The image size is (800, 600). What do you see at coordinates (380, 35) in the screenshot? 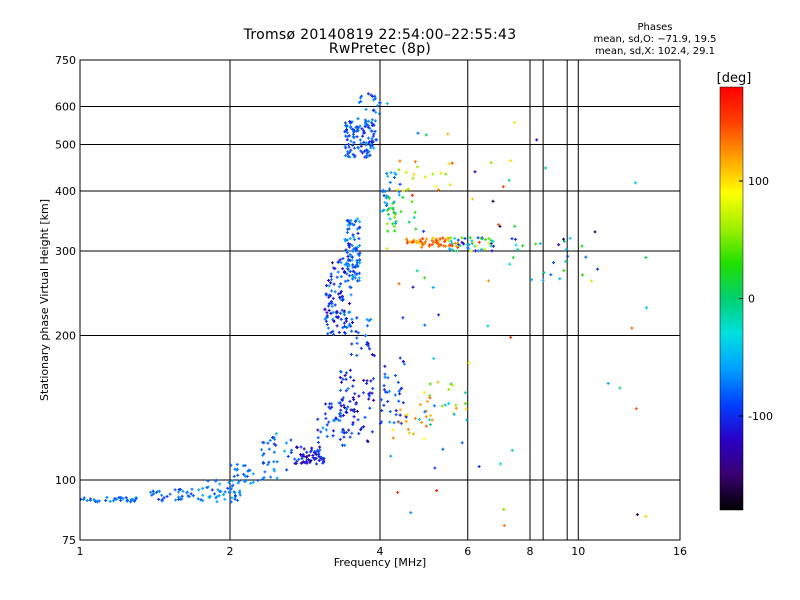
I see `chart-title: Tromsø 20140819 22:54:00–22:55:43` at bounding box center [380, 35].